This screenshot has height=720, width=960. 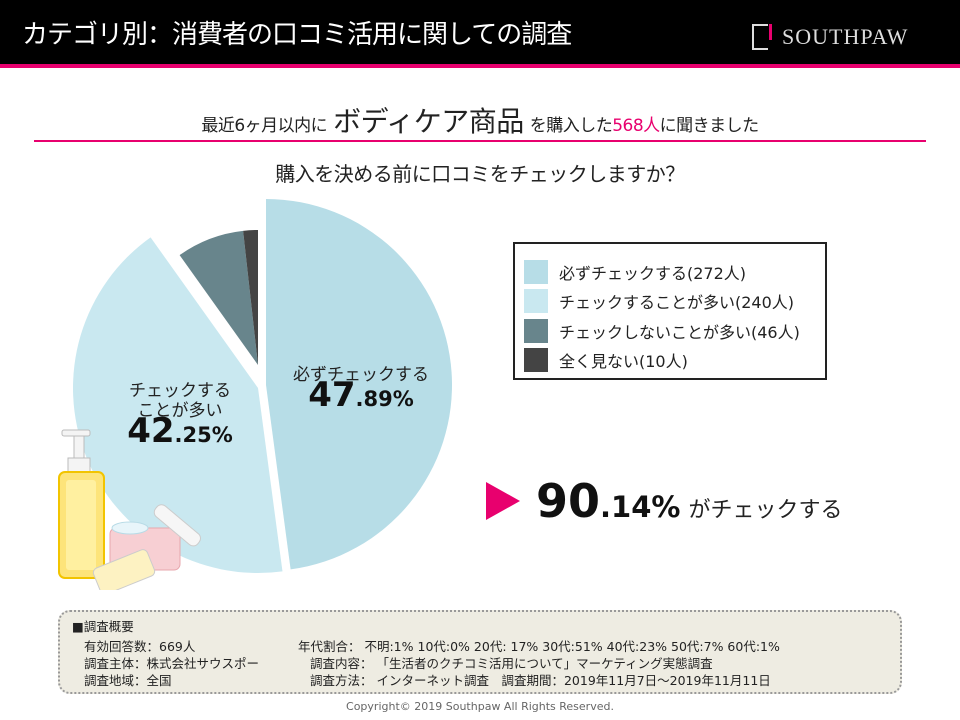 I want to click on survey-content: 調査内容： 「生活者のクチコミ活用について」マーケティング実態調査, so click(x=511, y=663).